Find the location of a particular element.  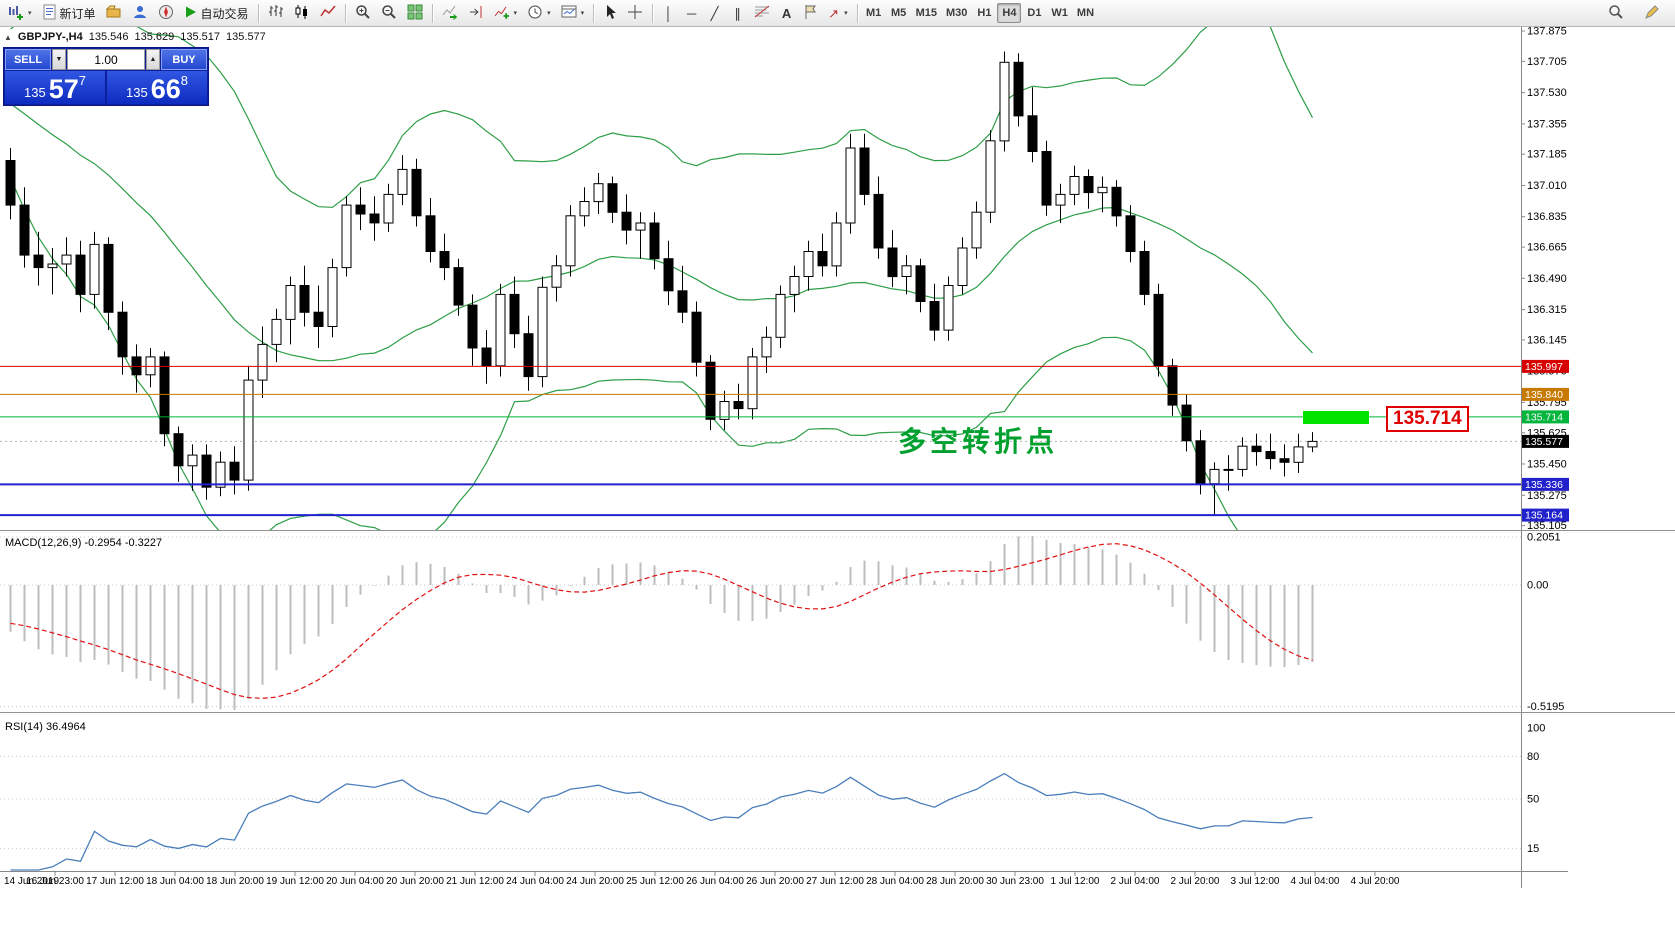

volume-down-button: ▼ is located at coordinates (59, 59).